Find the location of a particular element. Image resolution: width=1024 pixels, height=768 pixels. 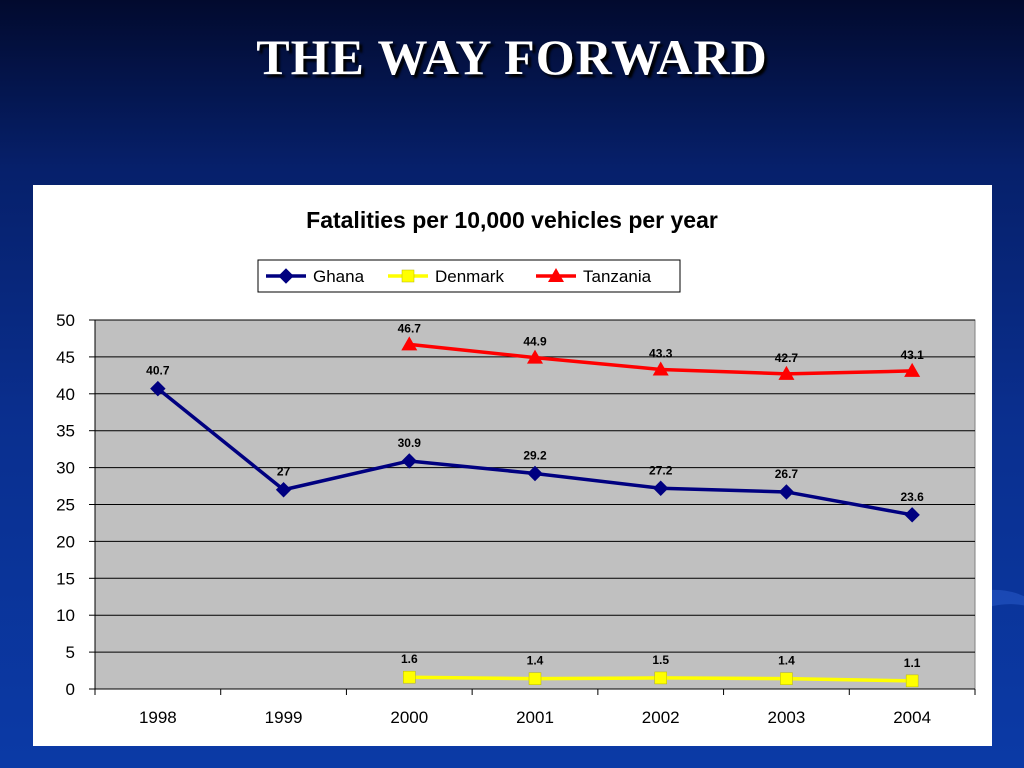

data-label-tanzania: 46.7 is located at coordinates (410, 328).